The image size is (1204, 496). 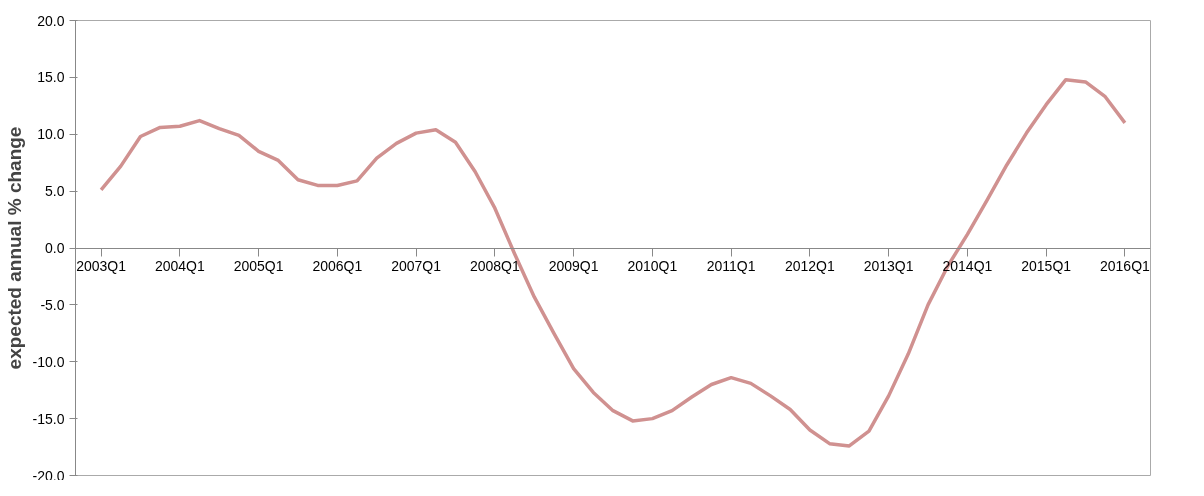 What do you see at coordinates (14, 248) in the screenshot?
I see `y-axis-title: expected annual % change` at bounding box center [14, 248].